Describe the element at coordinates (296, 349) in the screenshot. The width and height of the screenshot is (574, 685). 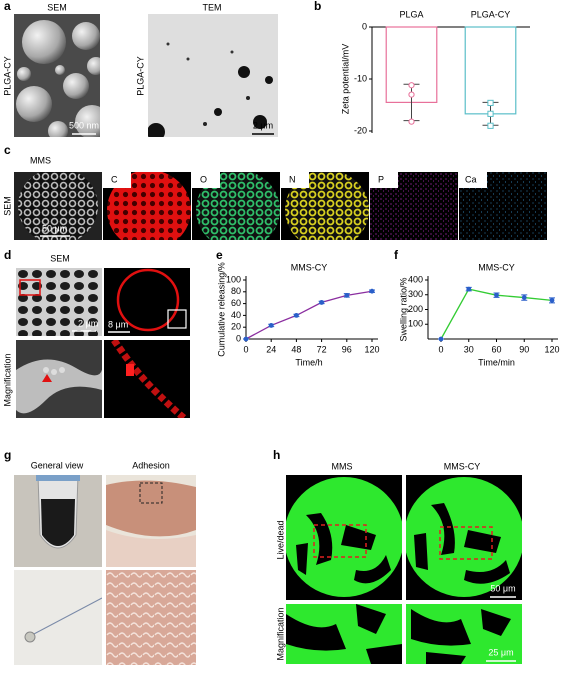
I see `x-tick-label: 48` at that location.